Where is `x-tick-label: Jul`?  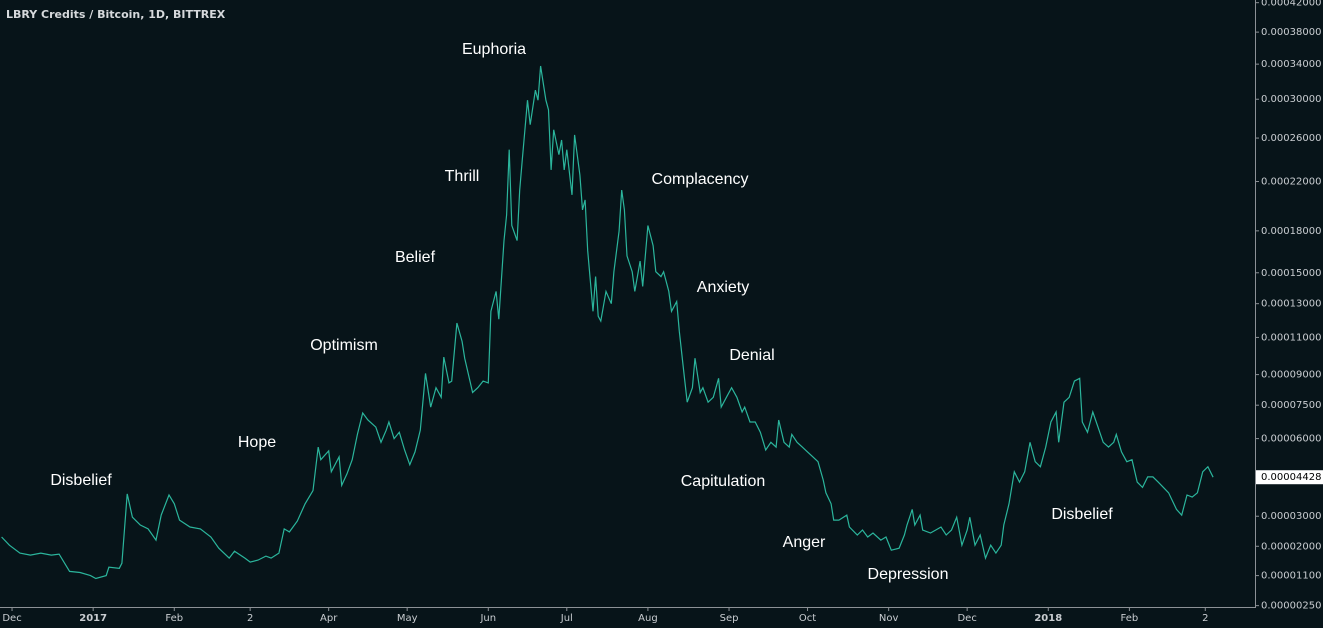
x-tick-label: Jul is located at coordinates (566, 618).